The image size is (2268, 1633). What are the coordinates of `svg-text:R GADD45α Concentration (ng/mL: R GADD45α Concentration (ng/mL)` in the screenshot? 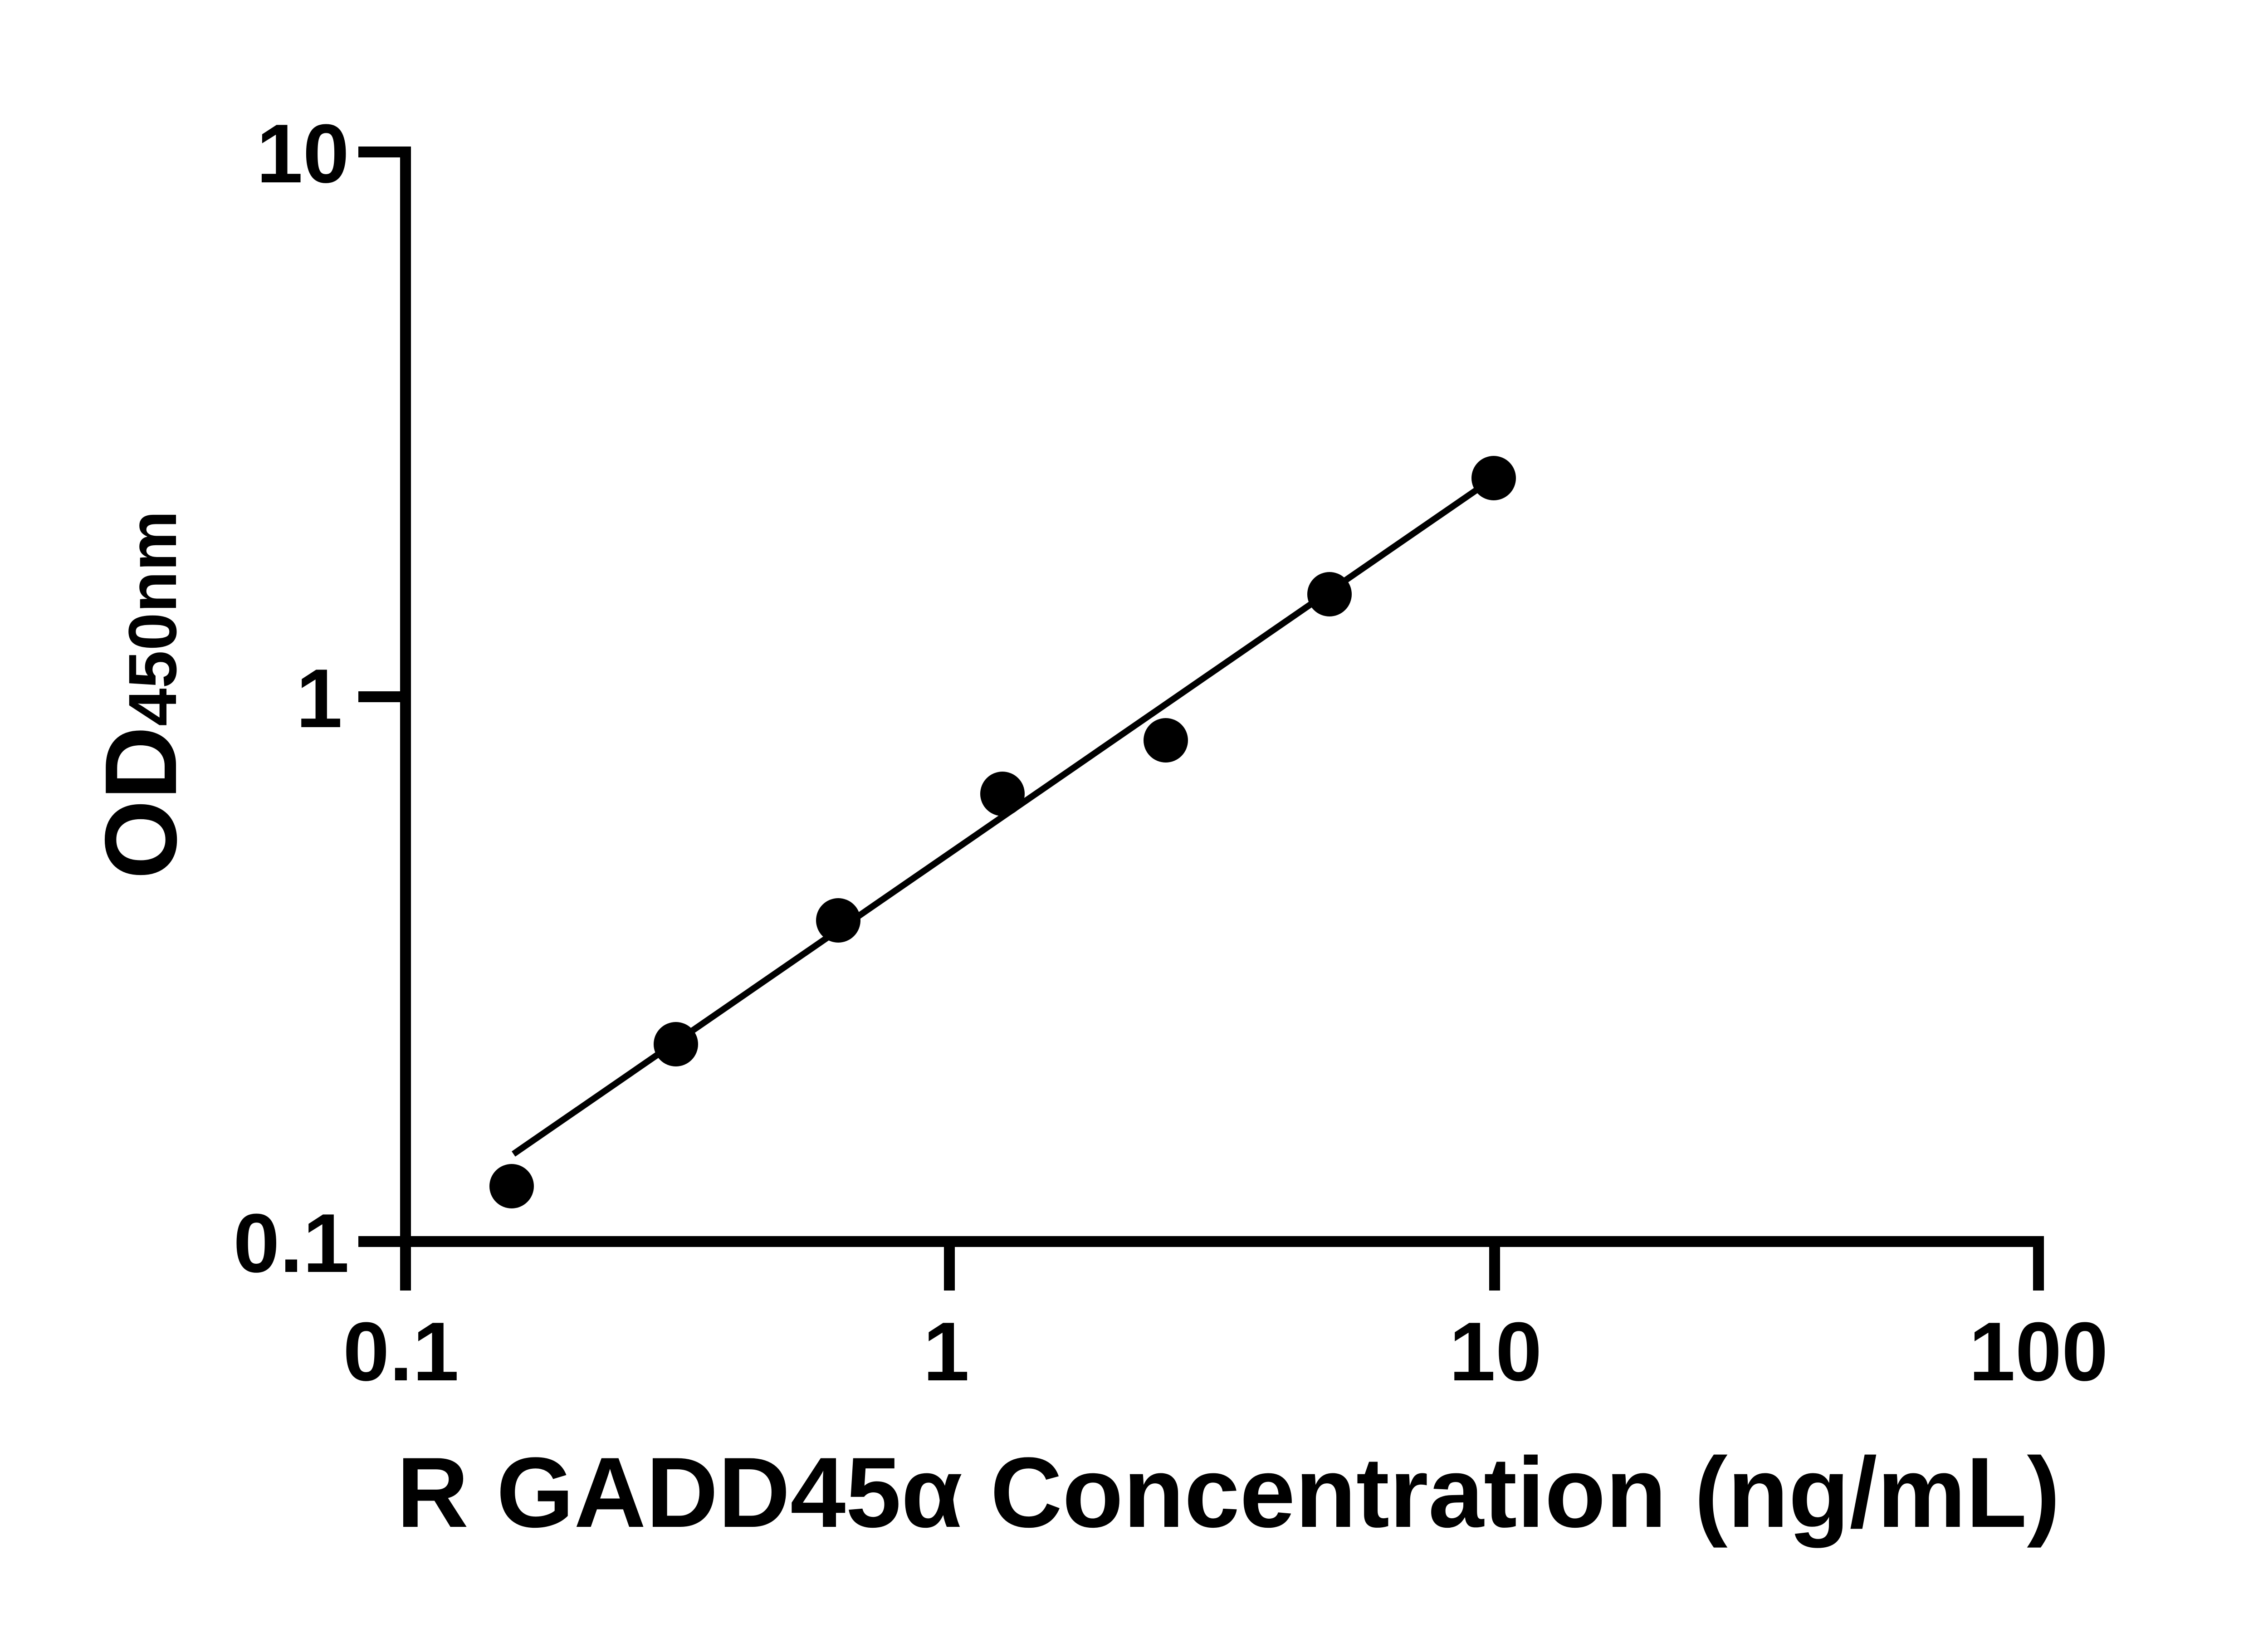 It's located at (1228, 1492).